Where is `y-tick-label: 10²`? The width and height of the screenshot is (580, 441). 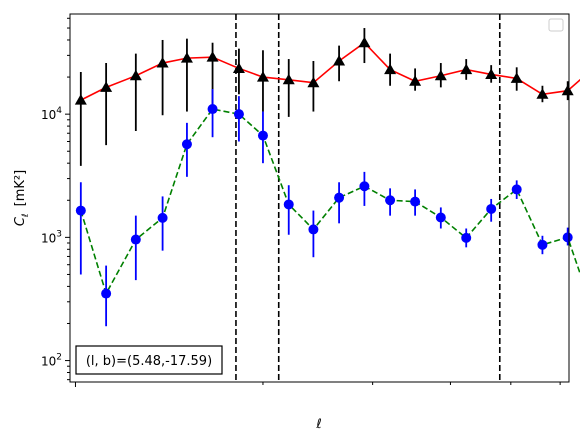
y-tick-label: 10² is located at coordinates (51, 361).